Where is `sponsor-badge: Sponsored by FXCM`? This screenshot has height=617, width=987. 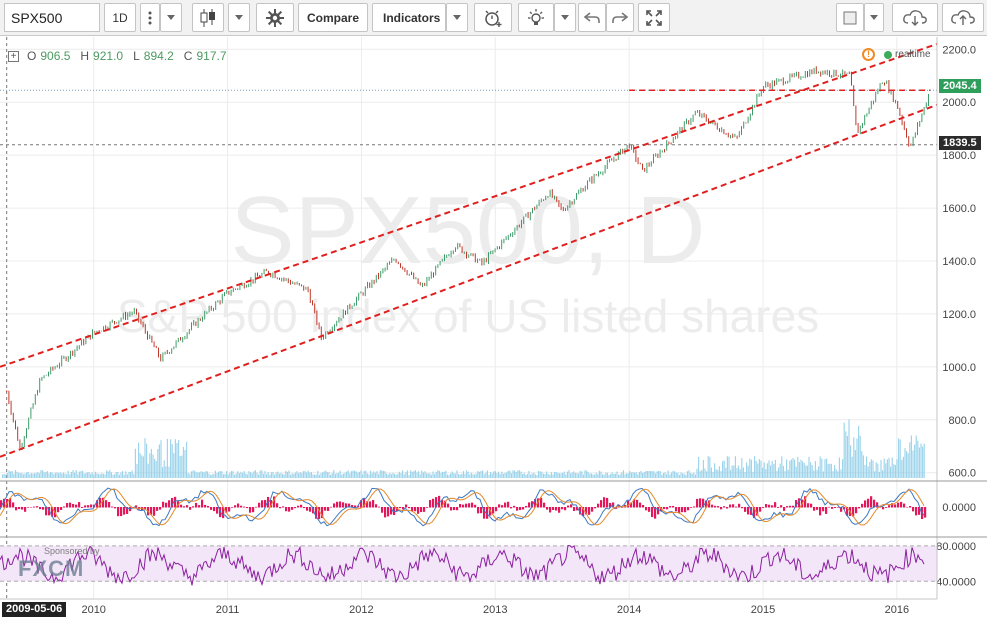 sponsor-badge: Sponsored by FXCM is located at coordinates (59, 564).